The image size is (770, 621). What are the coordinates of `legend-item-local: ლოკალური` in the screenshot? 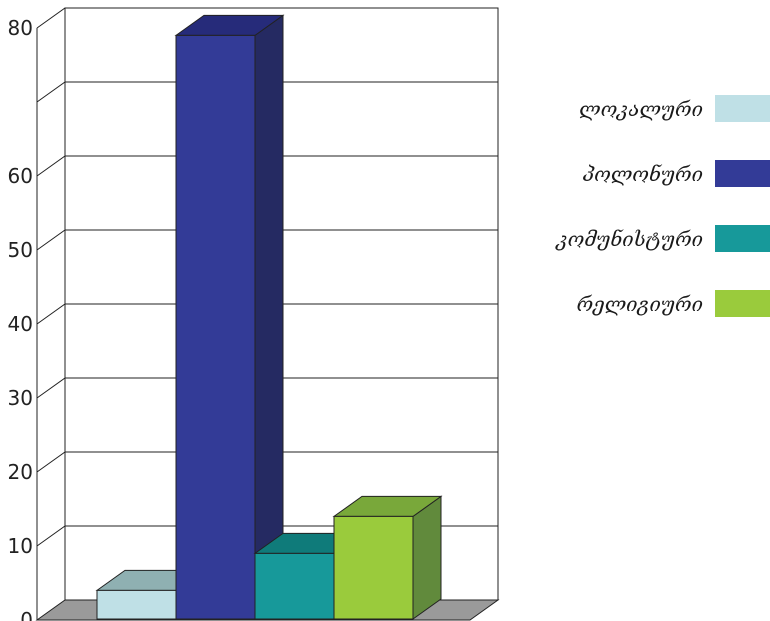 It's located at (645, 108).